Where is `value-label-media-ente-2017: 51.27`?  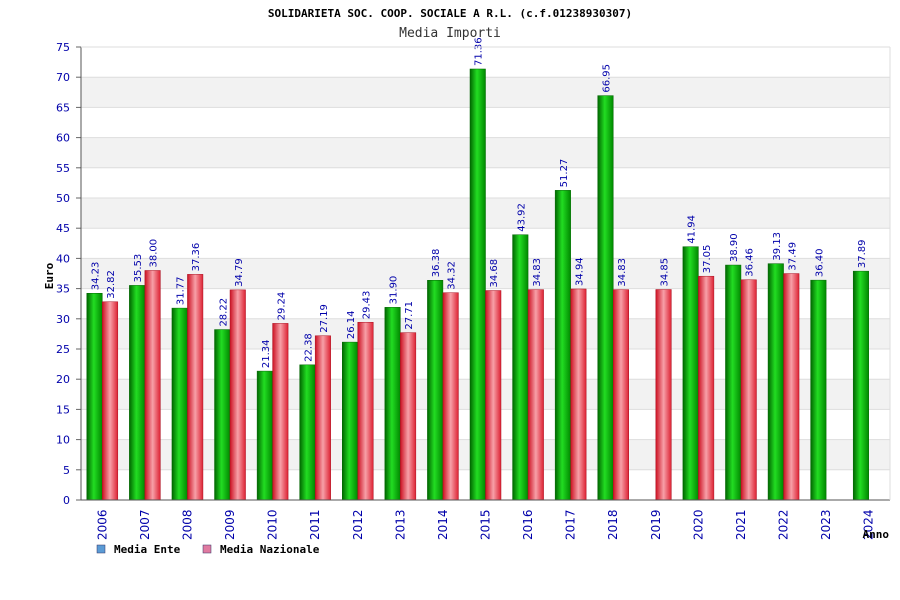 value-label-media-ente-2017: 51.27 is located at coordinates (564, 173).